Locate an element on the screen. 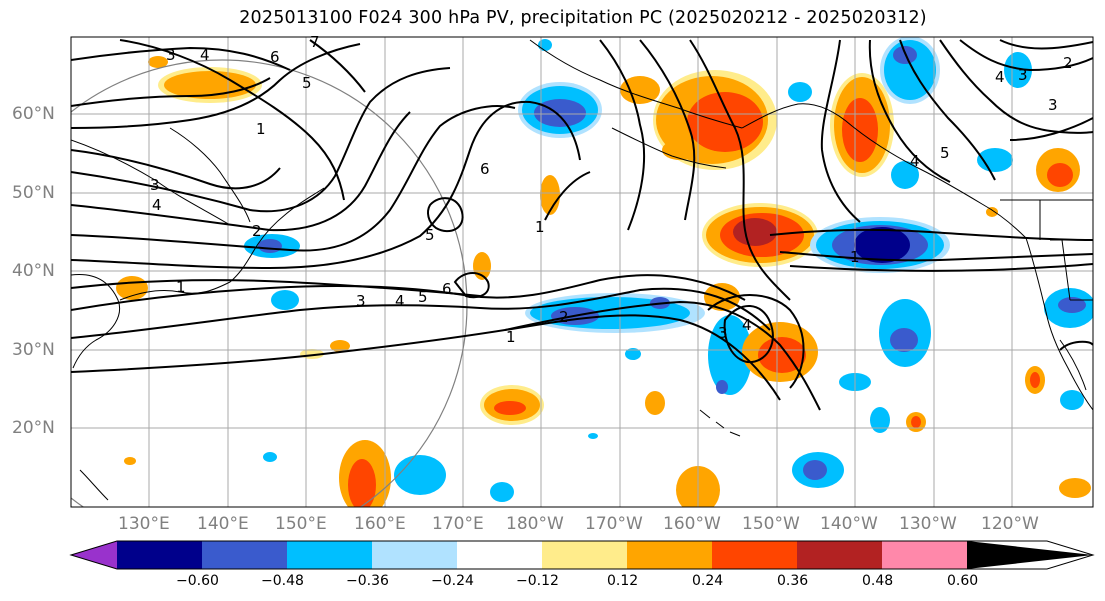 Image resolution: width=1105 pixels, height=601 pixels. lon-label: 130°W is located at coordinates (928, 524).